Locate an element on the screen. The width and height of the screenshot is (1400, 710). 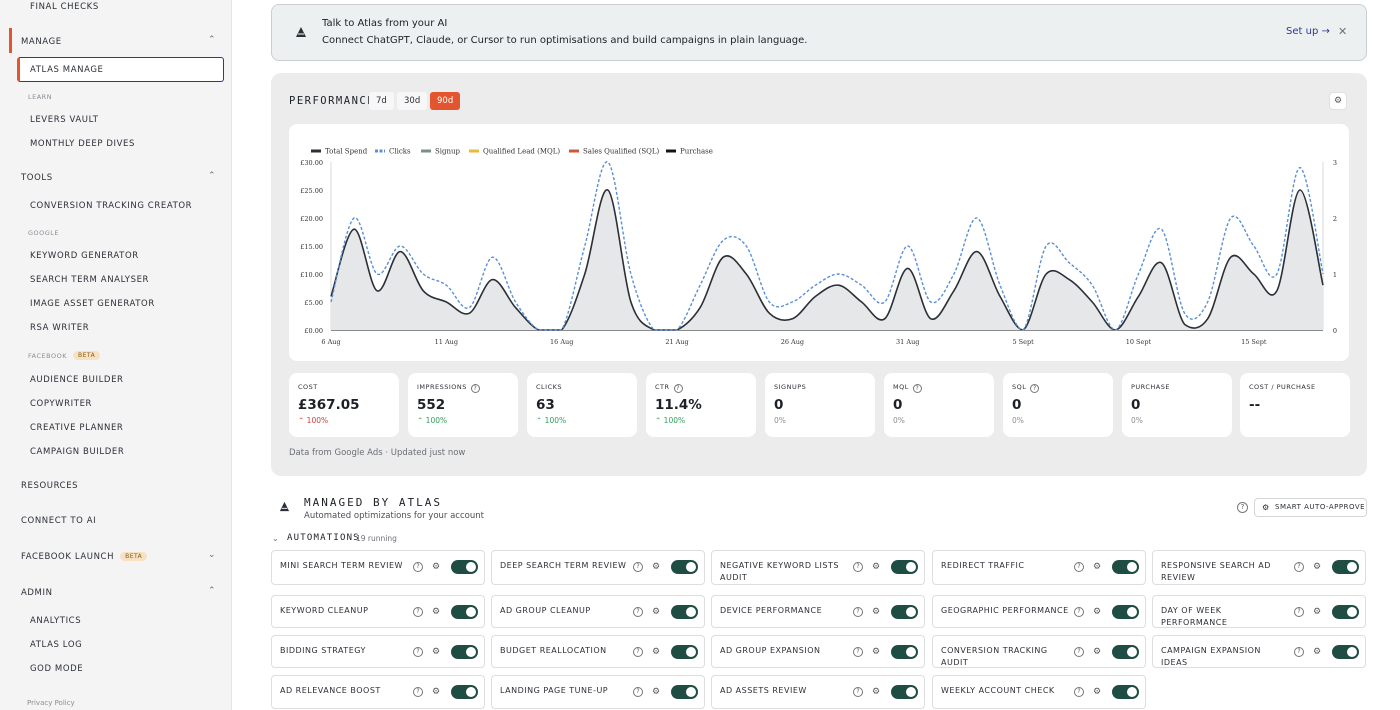
range-tab-90d: 90d is located at coordinates (445, 101).